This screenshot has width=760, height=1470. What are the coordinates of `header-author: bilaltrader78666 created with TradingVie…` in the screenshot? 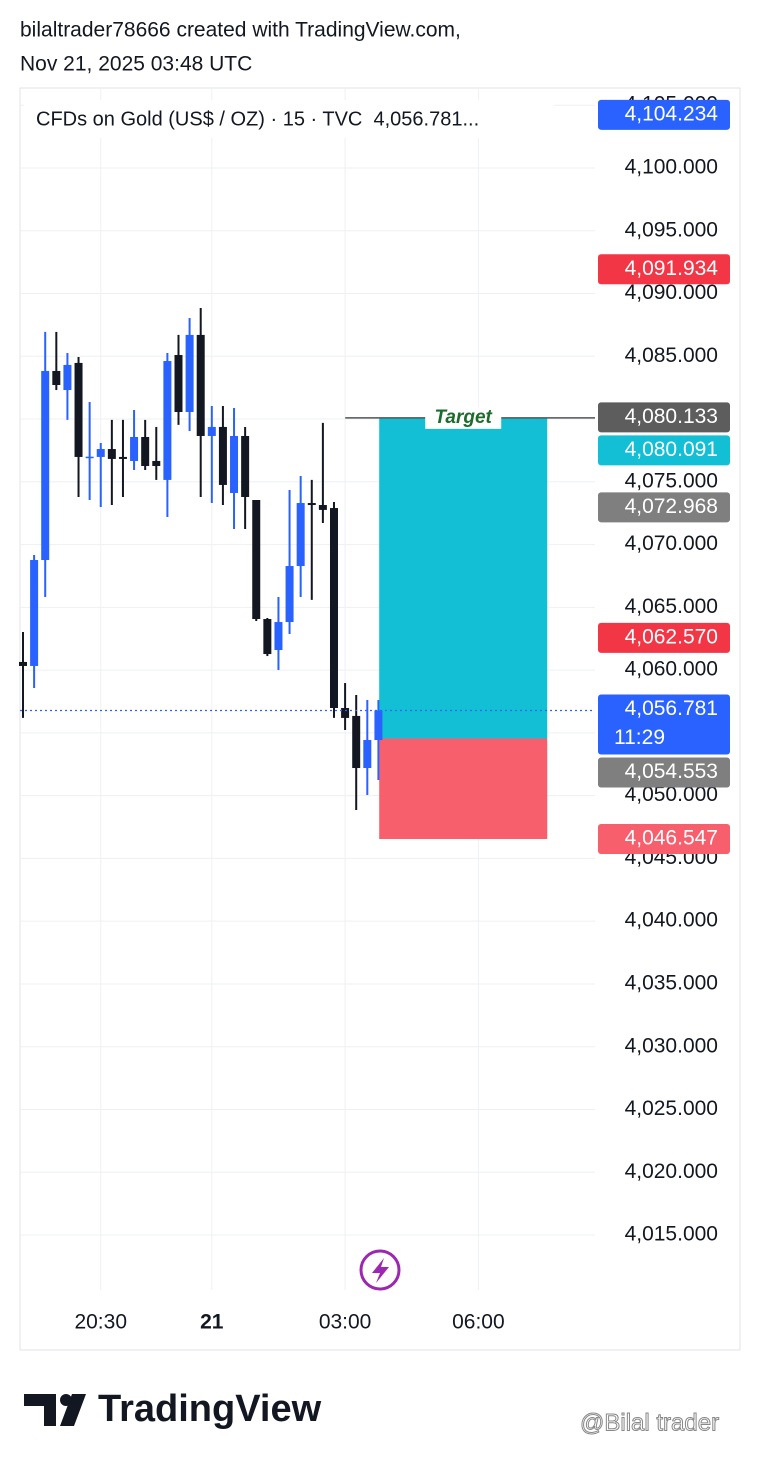 It's located at (240, 30).